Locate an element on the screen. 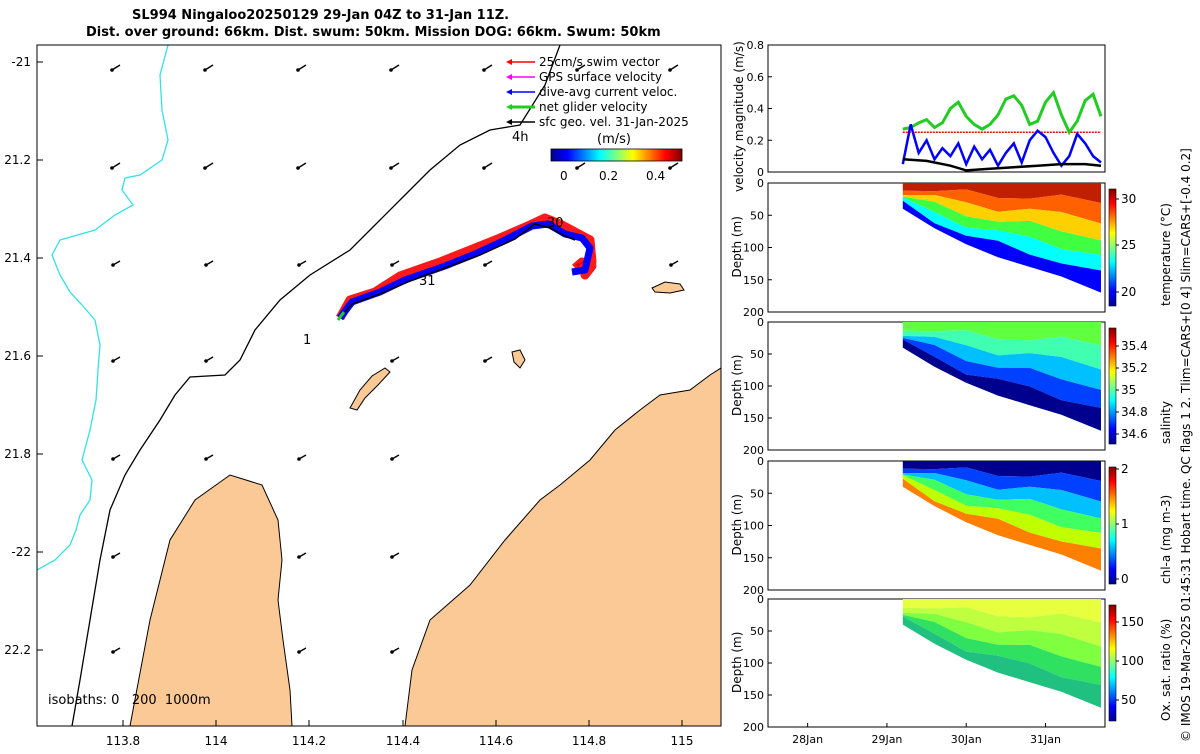 The image size is (1200, 754). map-xtick-label: 114 is located at coordinates (216, 741).